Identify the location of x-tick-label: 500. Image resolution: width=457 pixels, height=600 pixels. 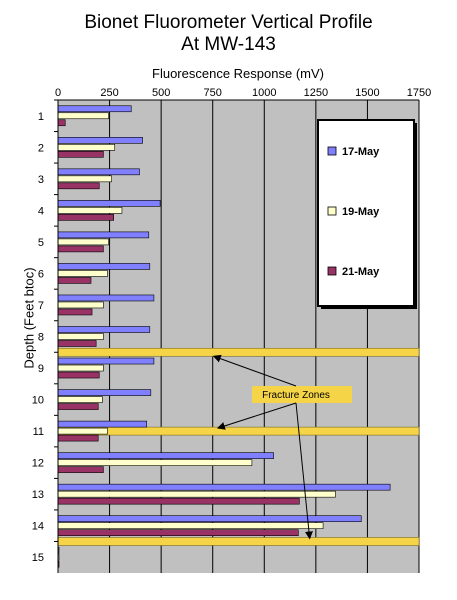
(161, 93).